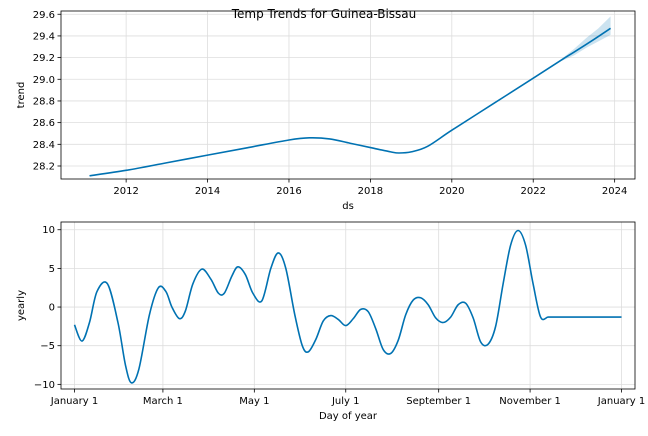 The image size is (648, 436). What do you see at coordinates (44, 36) in the screenshot?
I see `y-tick-label: 29.4` at bounding box center [44, 36].